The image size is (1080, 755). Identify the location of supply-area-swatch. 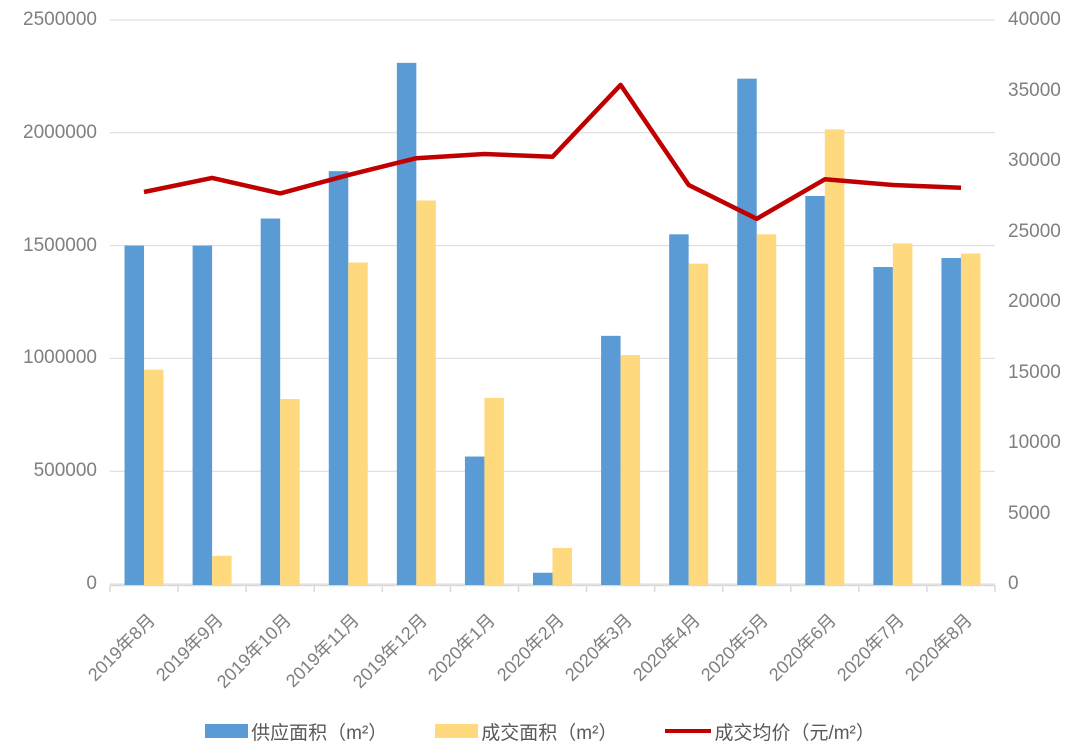
(227, 731).